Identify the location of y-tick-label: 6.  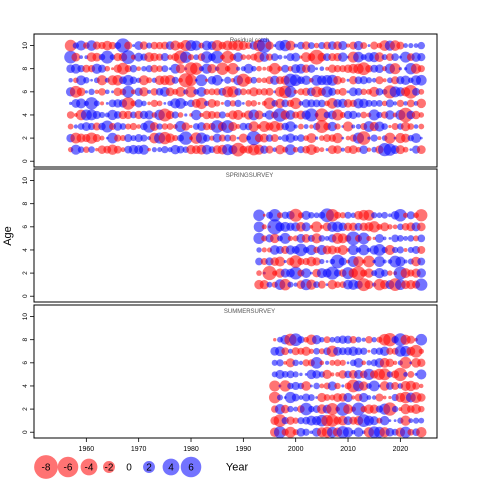
(25, 227).